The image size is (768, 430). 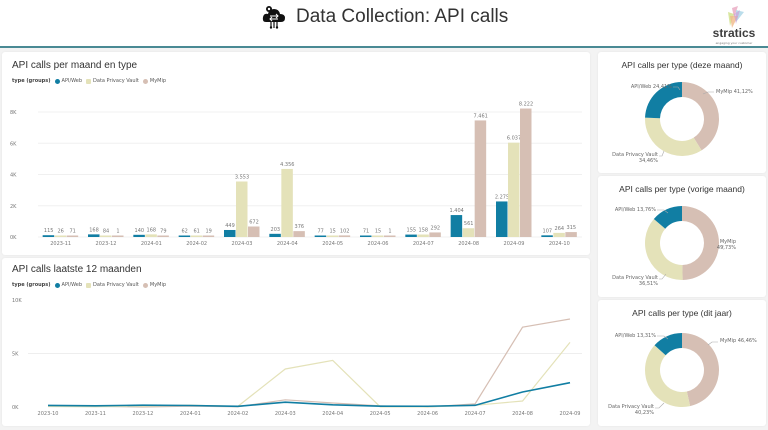 What do you see at coordinates (481, 116) in the screenshot?
I see `data-label: 7.461` at bounding box center [481, 116].